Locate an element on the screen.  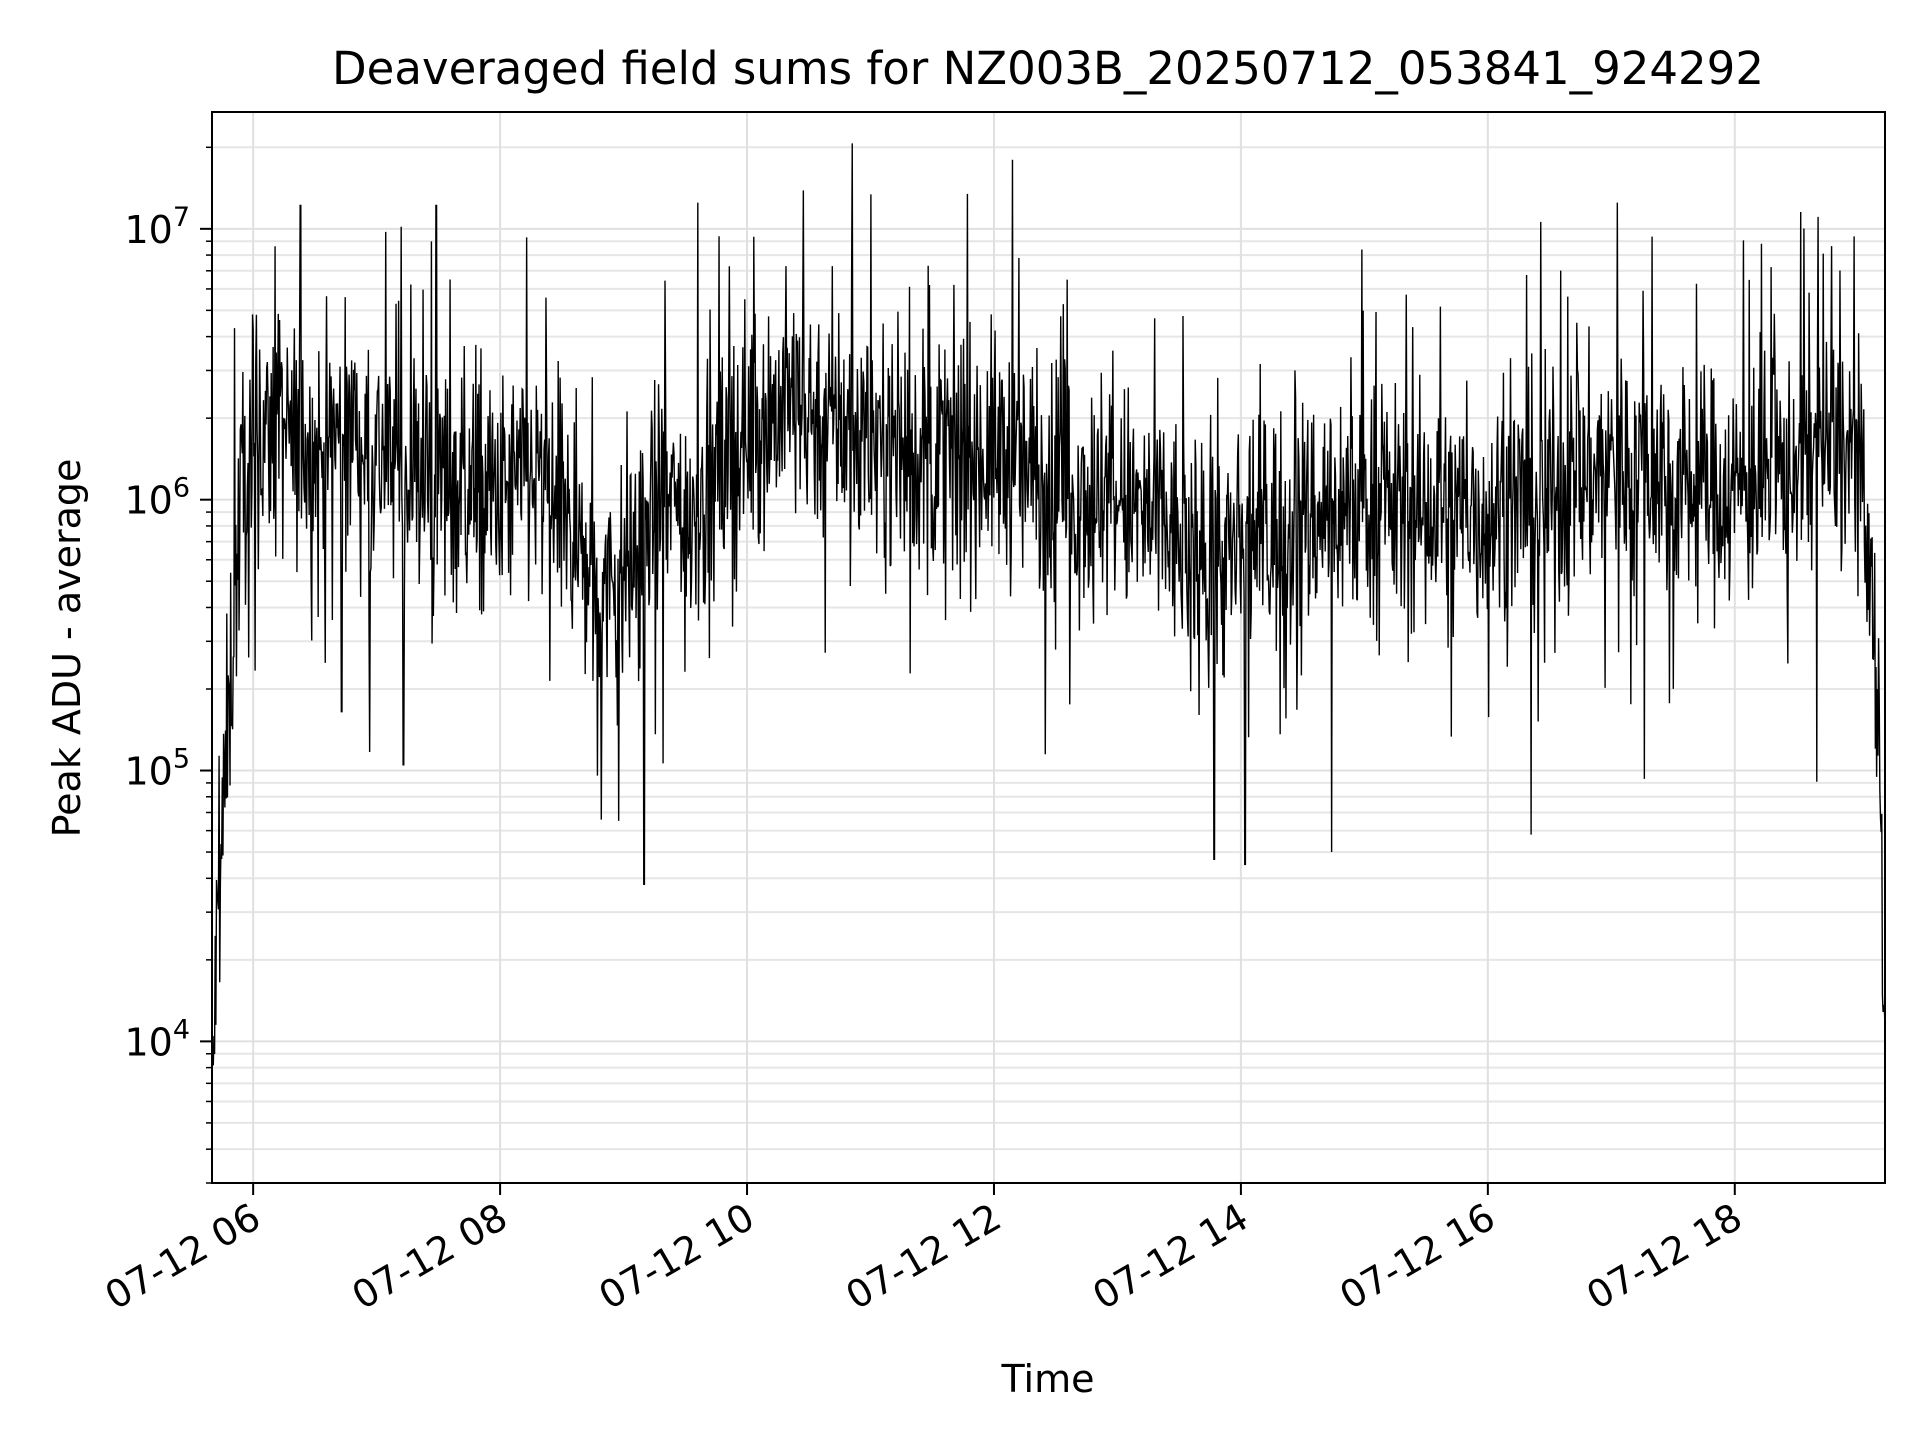
y-tick-label: 106 is located at coordinates (157, 498).